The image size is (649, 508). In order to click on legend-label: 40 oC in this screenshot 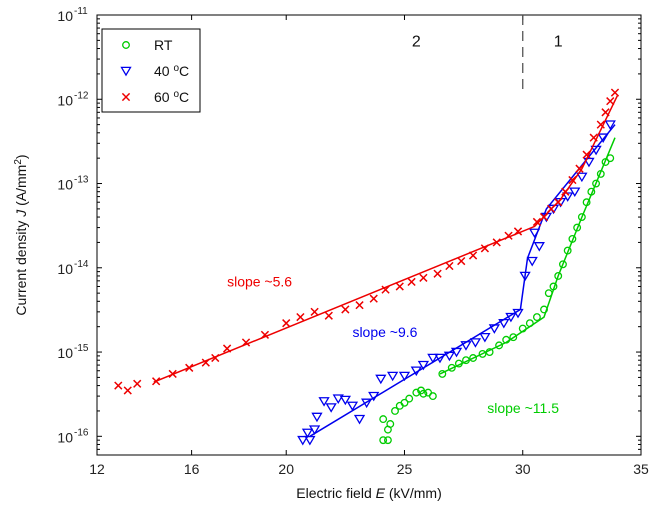, I will do `click(171, 71)`.